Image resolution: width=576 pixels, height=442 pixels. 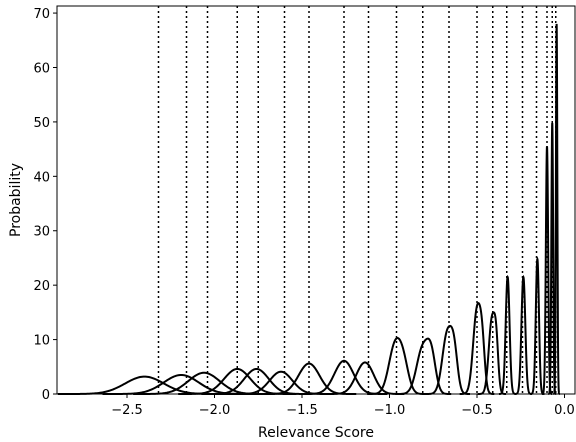 I want to click on y-tick-label: 0, so click(x=46, y=395).